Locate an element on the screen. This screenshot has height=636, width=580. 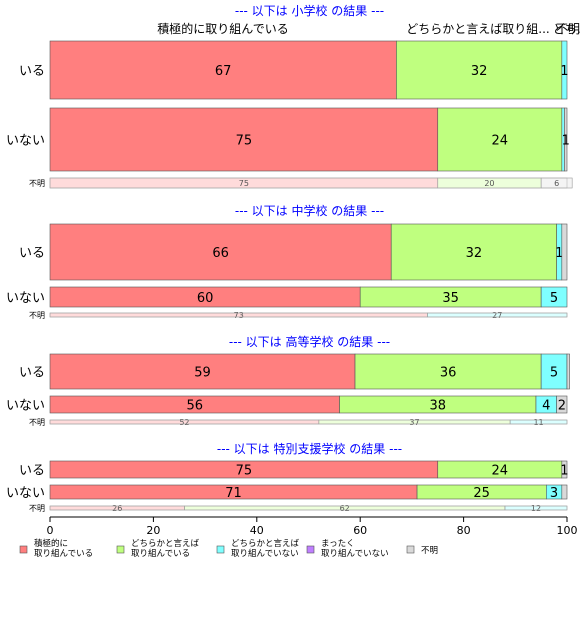
x-tick-label: 80 is located at coordinates (464, 530).